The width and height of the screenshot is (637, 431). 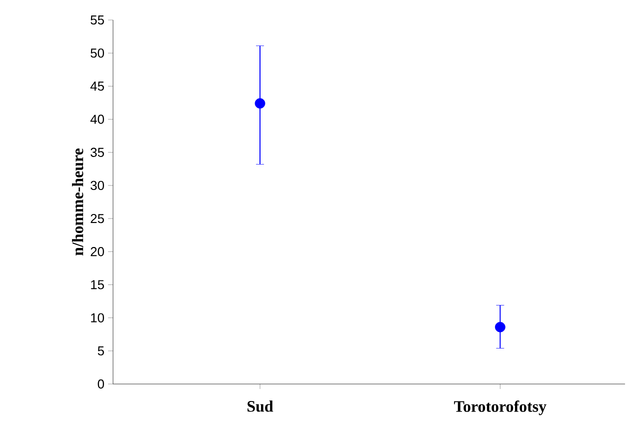 What do you see at coordinates (97, 152) in the screenshot?
I see `y-tick-label: 35` at bounding box center [97, 152].